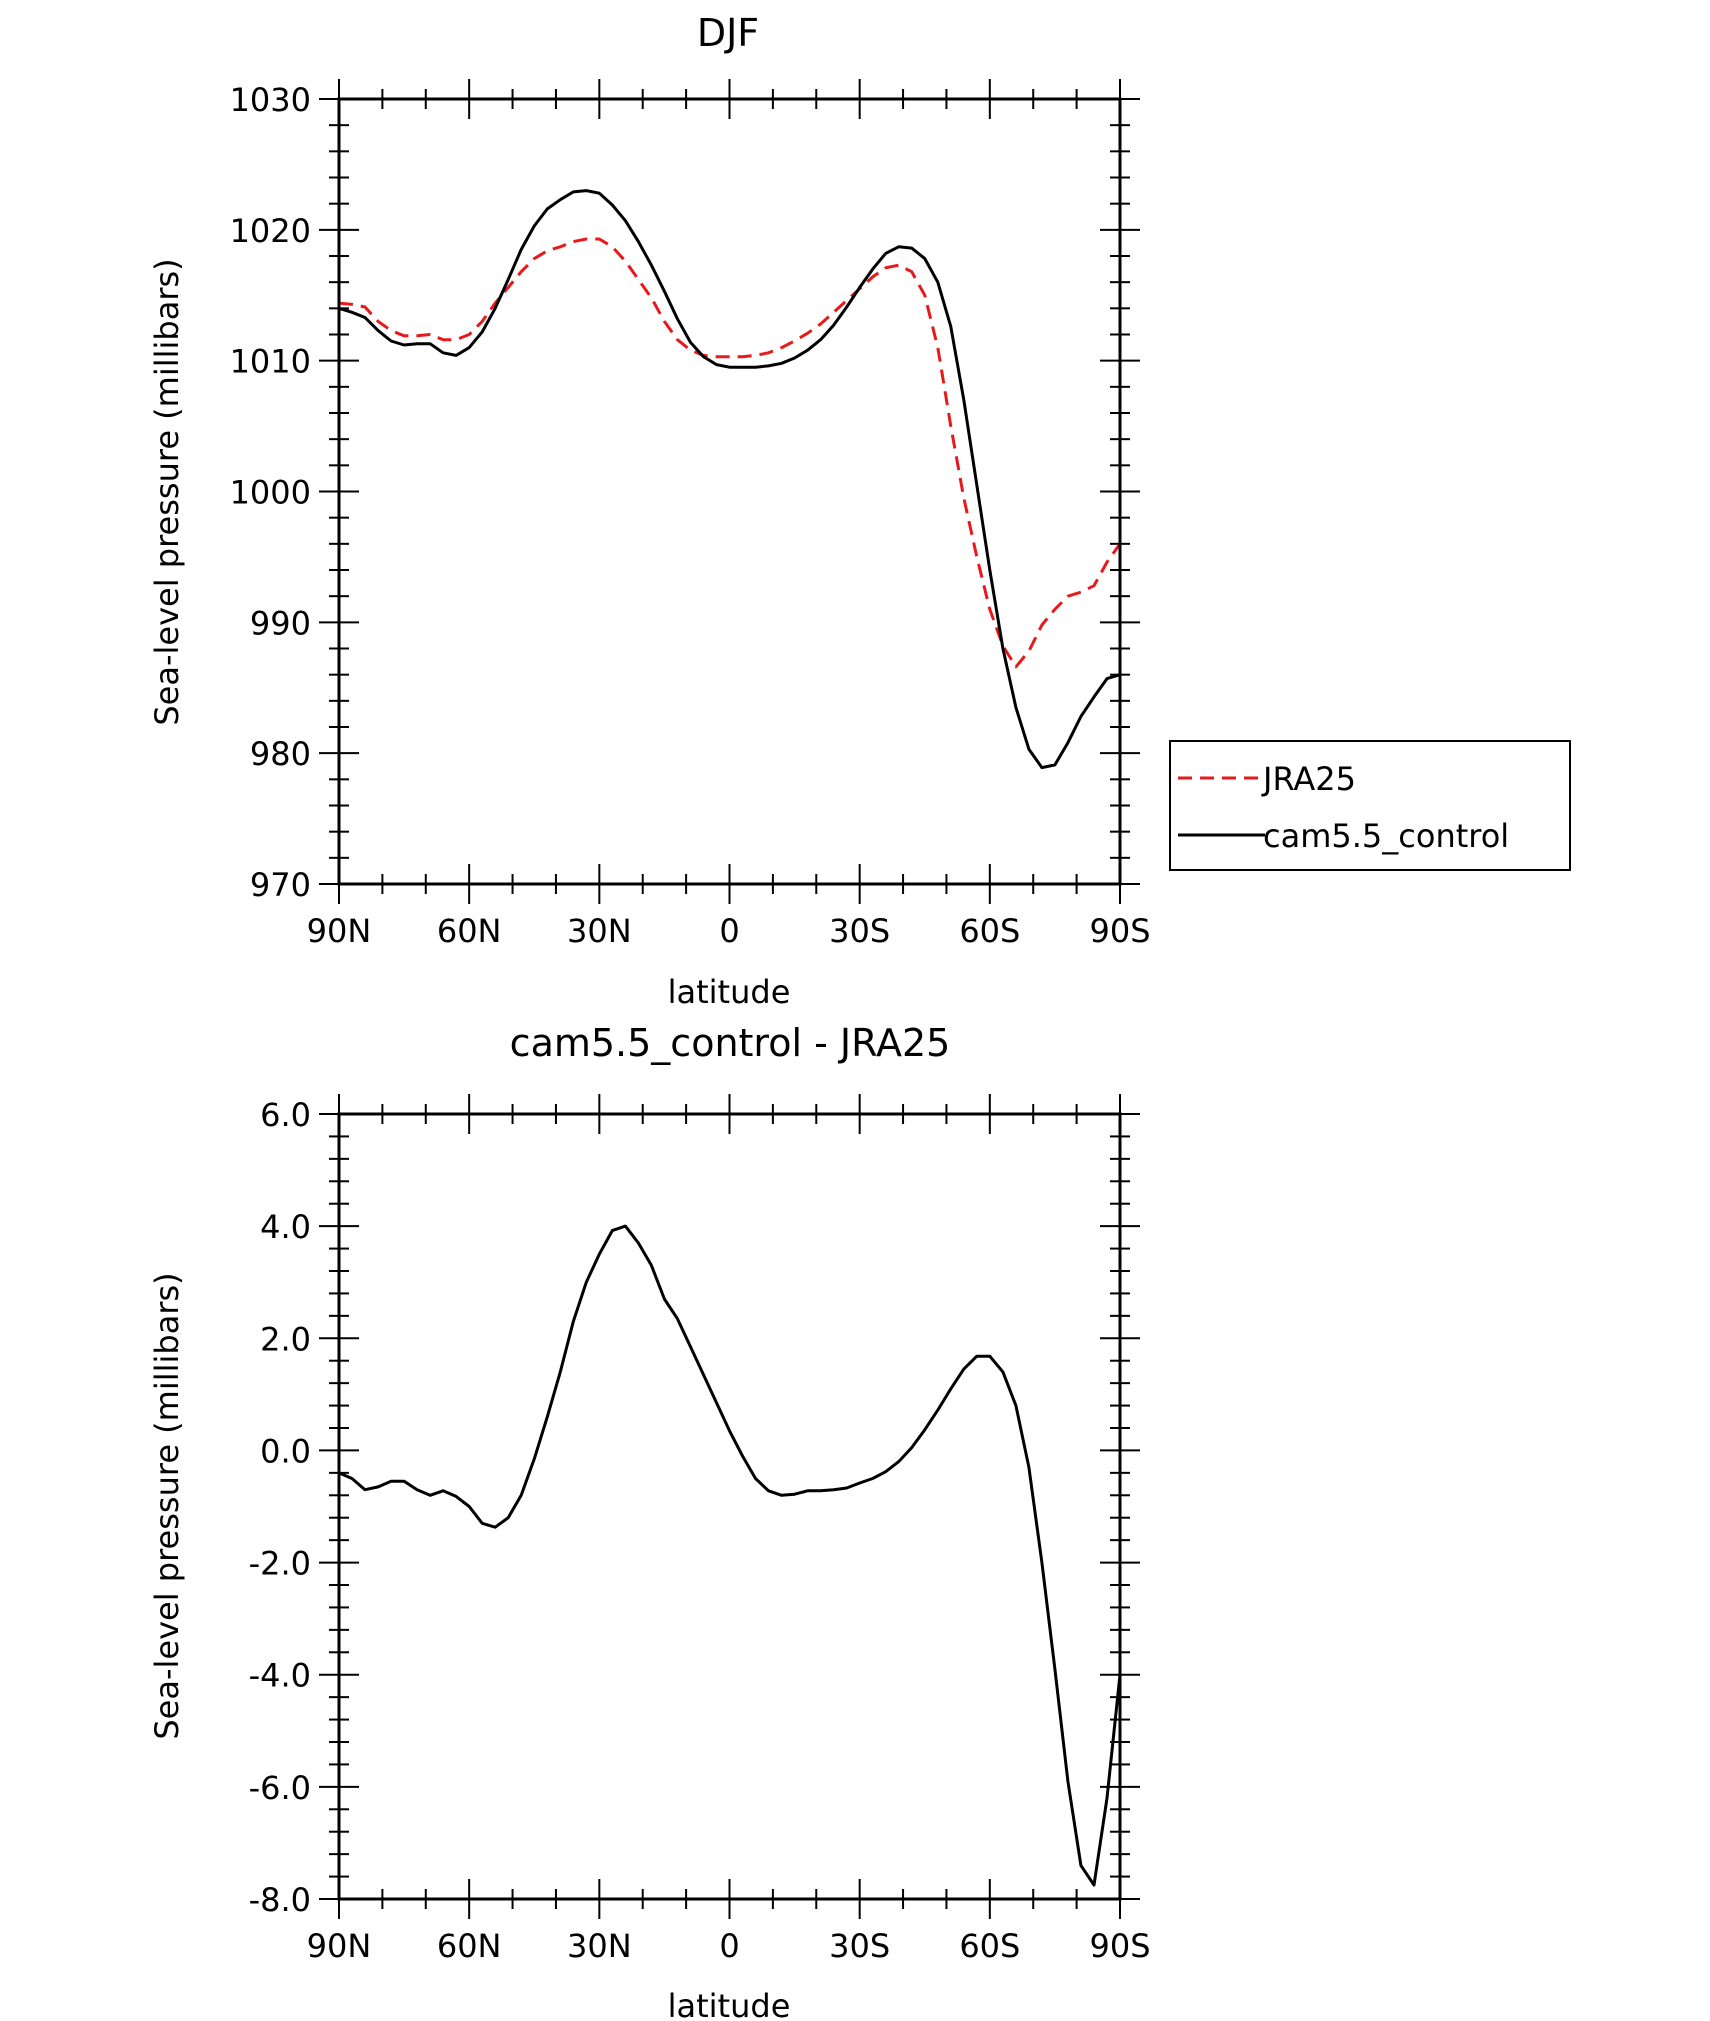 The image size is (1710, 2021). Describe the element at coordinates (167, 1505) in the screenshot. I see `bottom-chart-ylabel: Sea-level pressure (millibars)` at that location.